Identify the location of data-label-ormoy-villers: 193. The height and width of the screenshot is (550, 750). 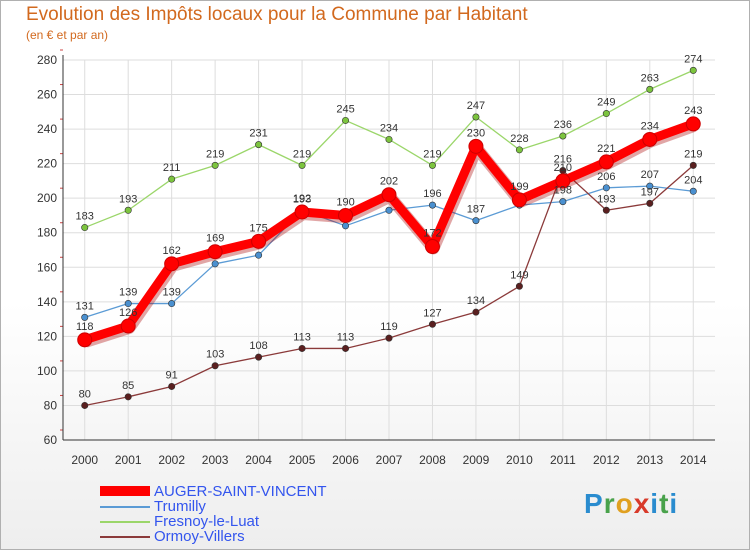
(606, 199).